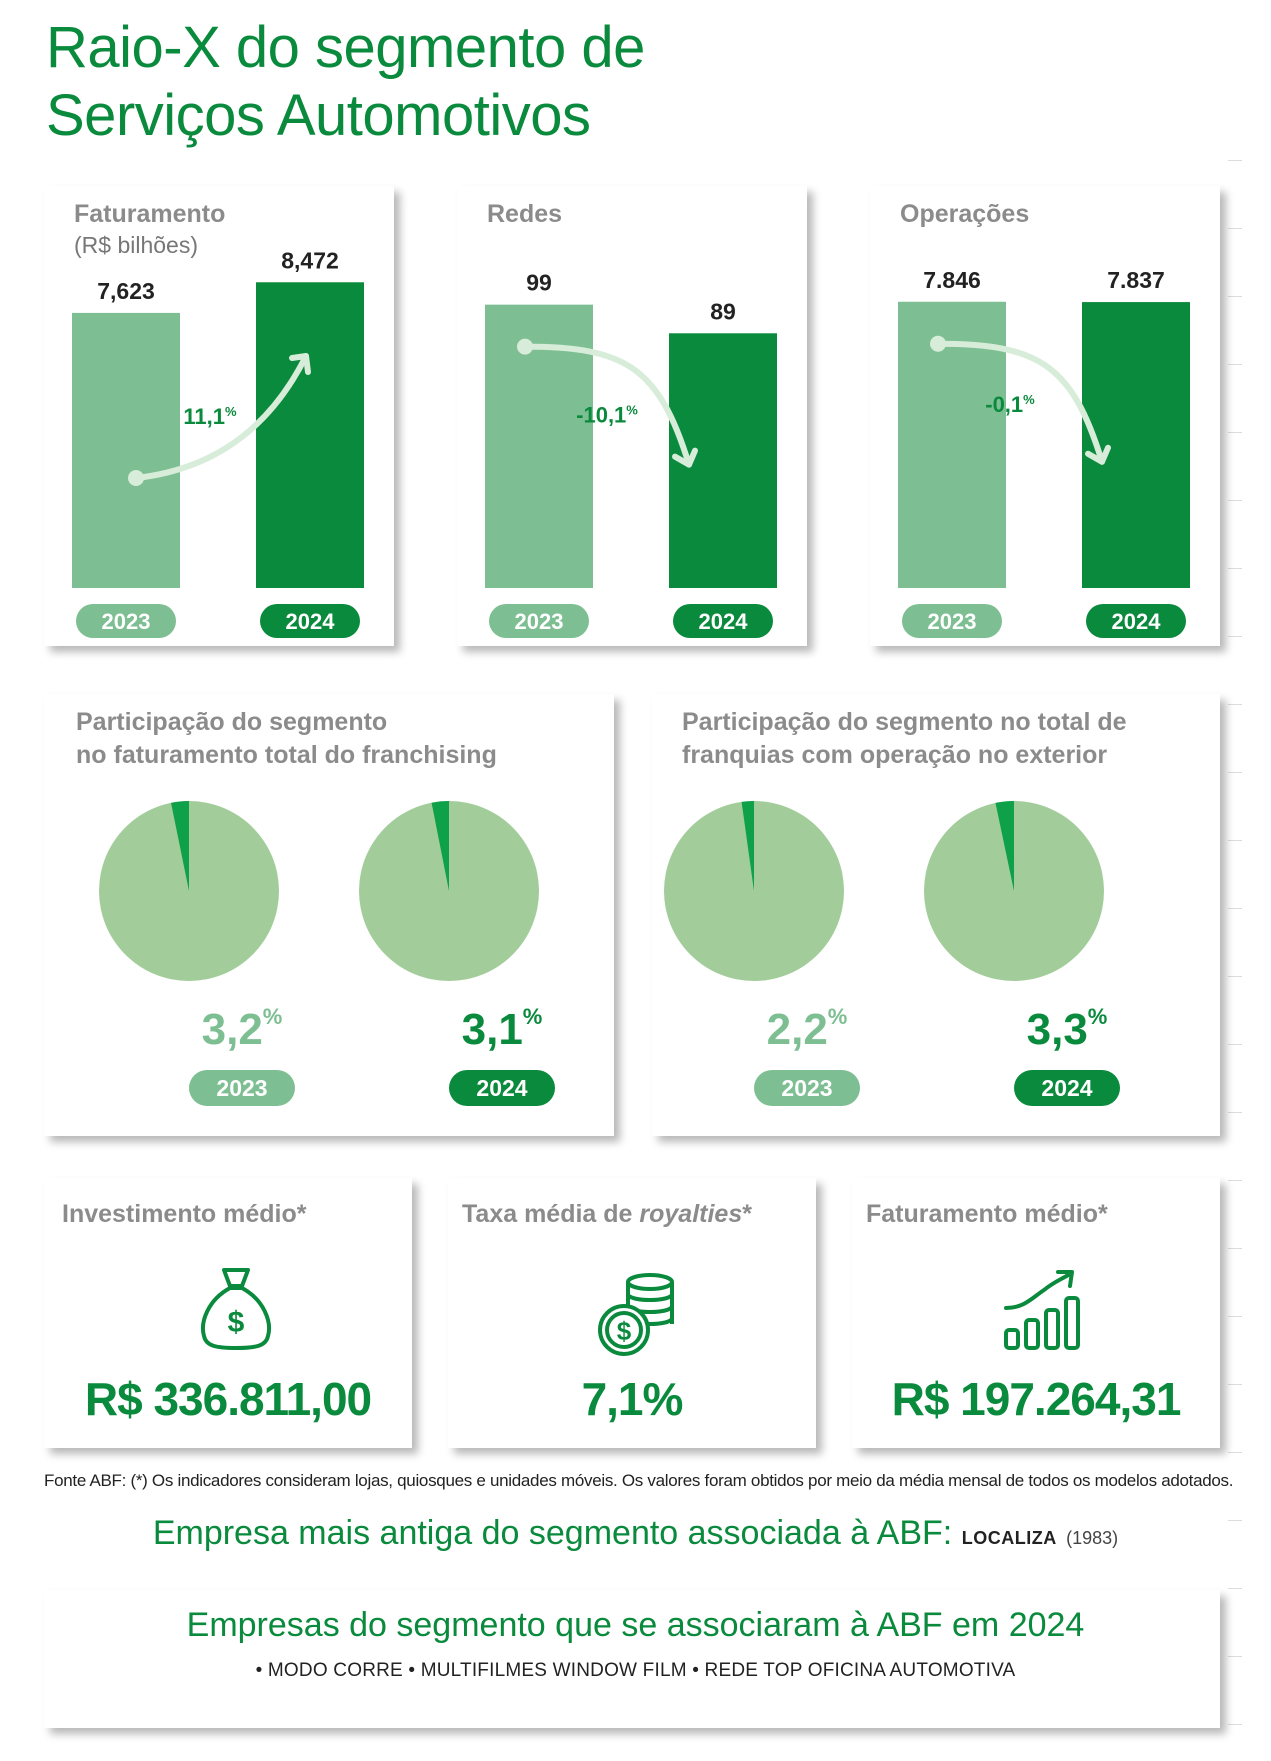  Describe the element at coordinates (904, 722) in the screenshot. I see `pie-card-title-line1: Participação do segmento no total de` at that location.